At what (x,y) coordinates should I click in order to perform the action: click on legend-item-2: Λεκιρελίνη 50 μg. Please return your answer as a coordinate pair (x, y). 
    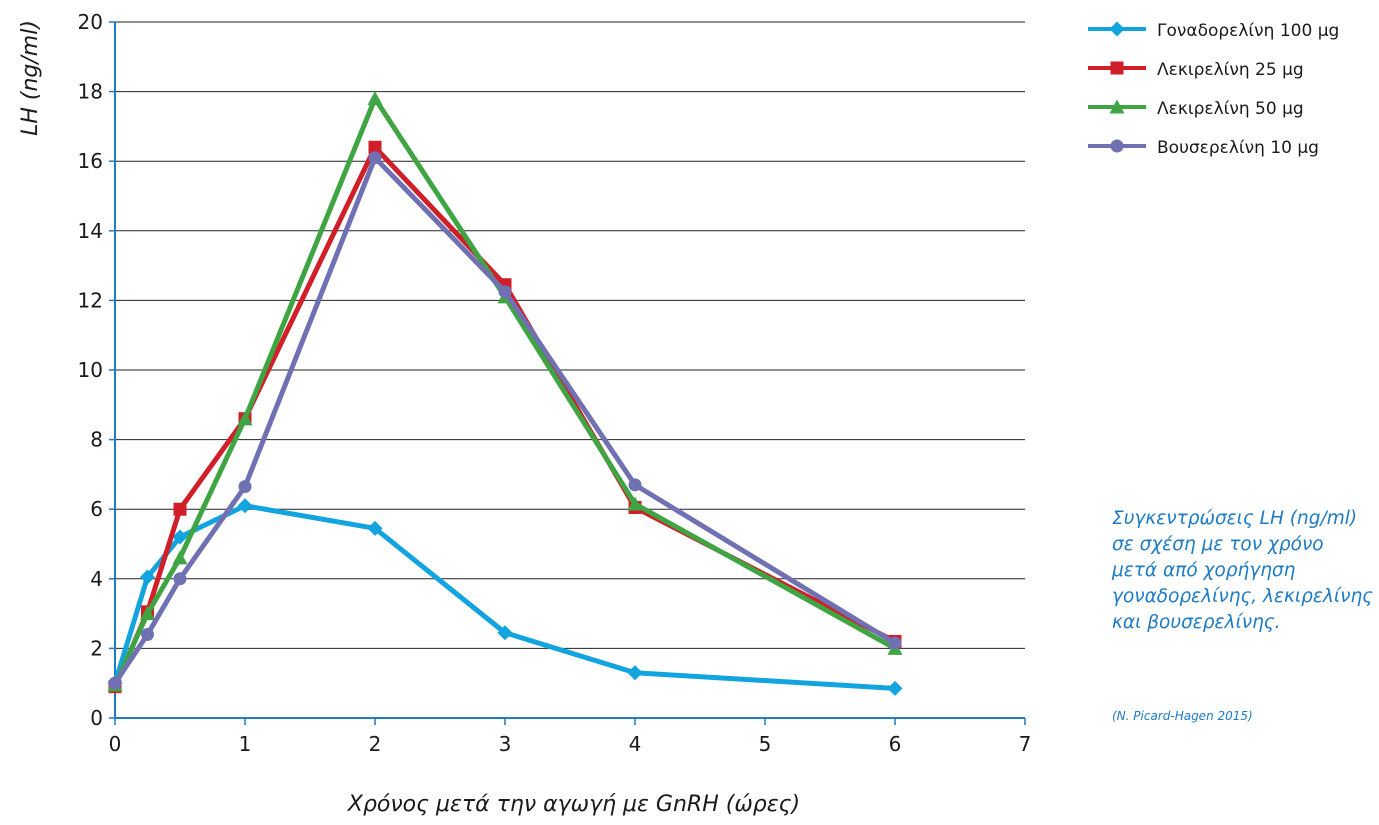
    Looking at the image, I should click on (1196, 109).